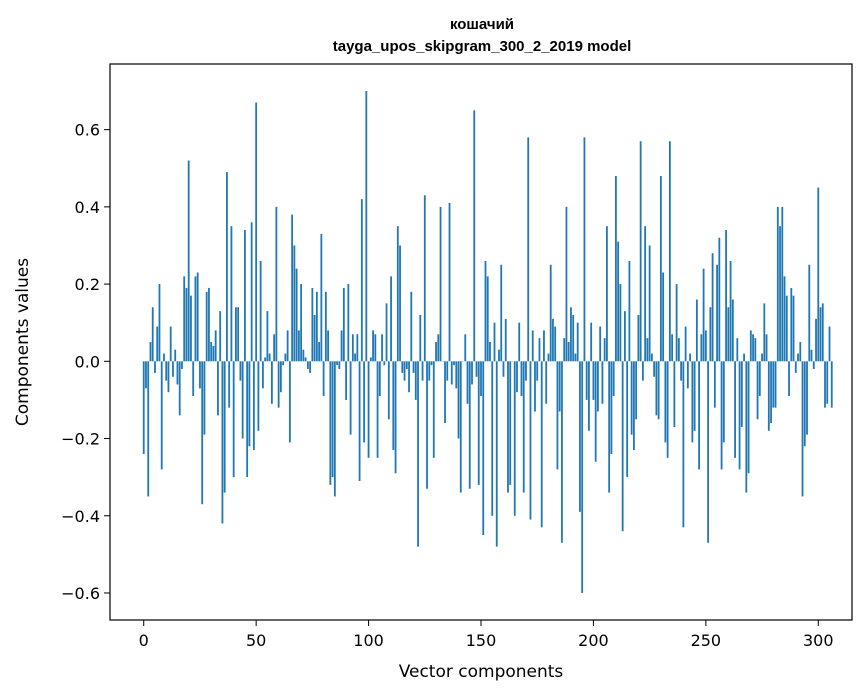 The image size is (867, 696). I want to click on x-tick-label: 100, so click(368, 640).